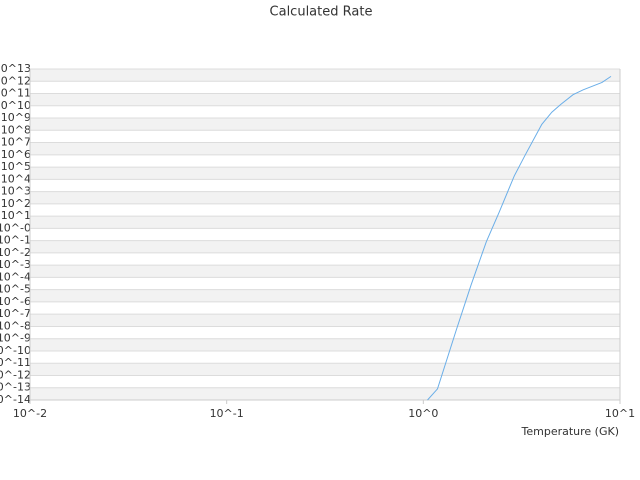 Image resolution: width=640 pixels, height=480 pixels. I want to click on y-tick-label: 10^-6, so click(15, 301).